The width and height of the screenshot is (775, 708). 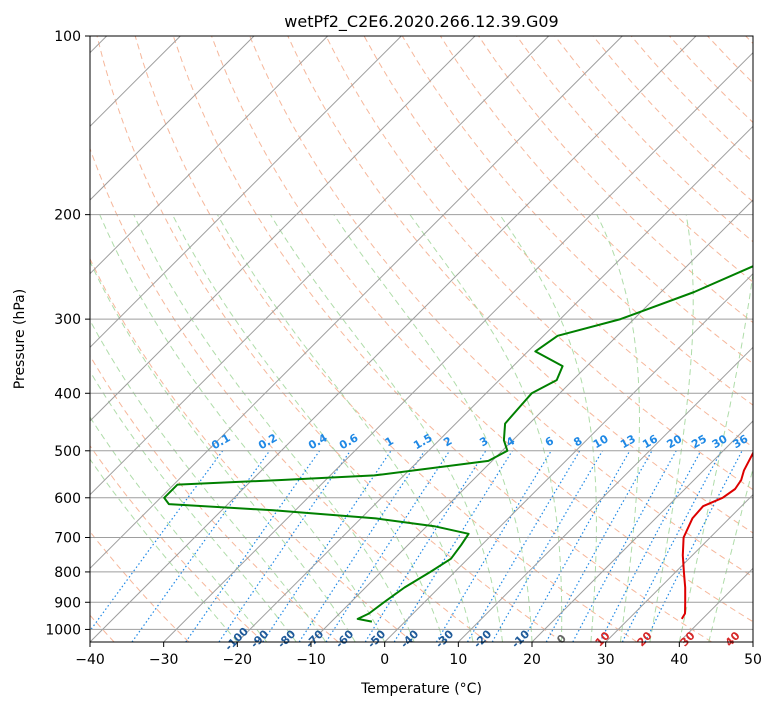 I want to click on dry-adiabat-label: -90, so click(x=259, y=638).